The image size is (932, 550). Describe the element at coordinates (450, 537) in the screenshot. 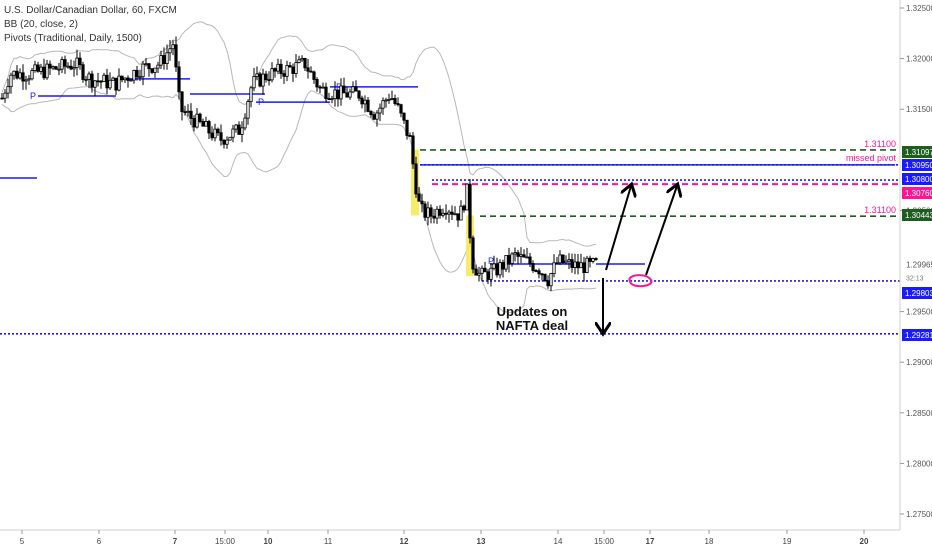

I see `time-axis: 5 6 7 15:00 10 11 12 13 14 15:00 17 18 19 20` at that location.